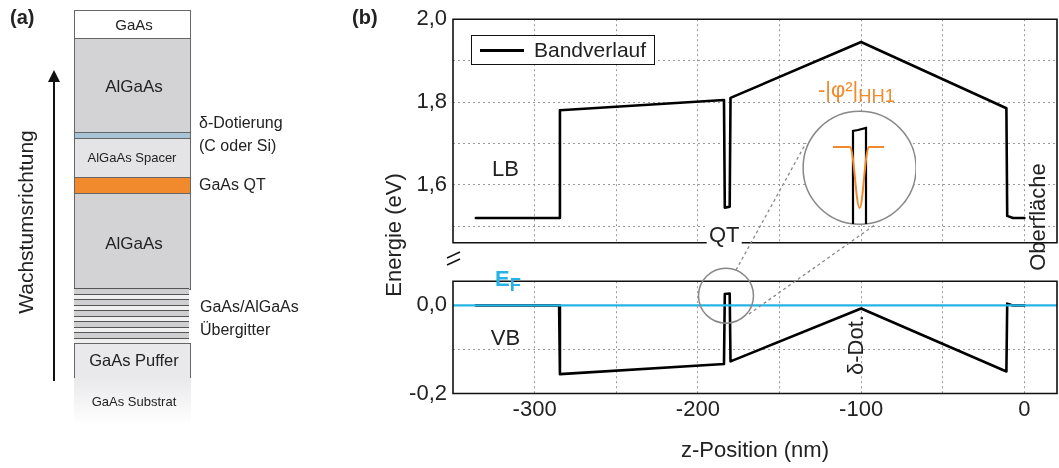 The height and width of the screenshot is (468, 1059). What do you see at coordinates (724, 235) in the screenshot?
I see `annotation: QT` at bounding box center [724, 235].